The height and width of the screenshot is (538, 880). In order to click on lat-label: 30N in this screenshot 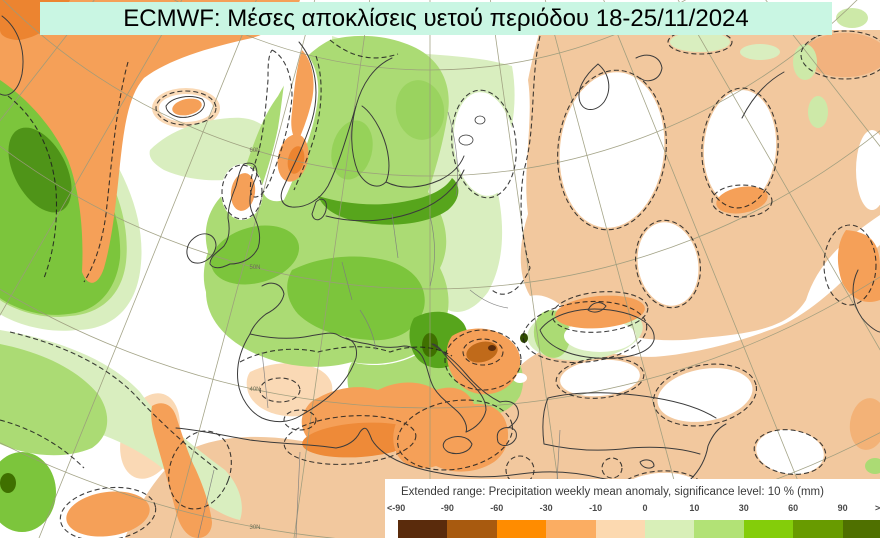, I will do `click(254, 528)`.